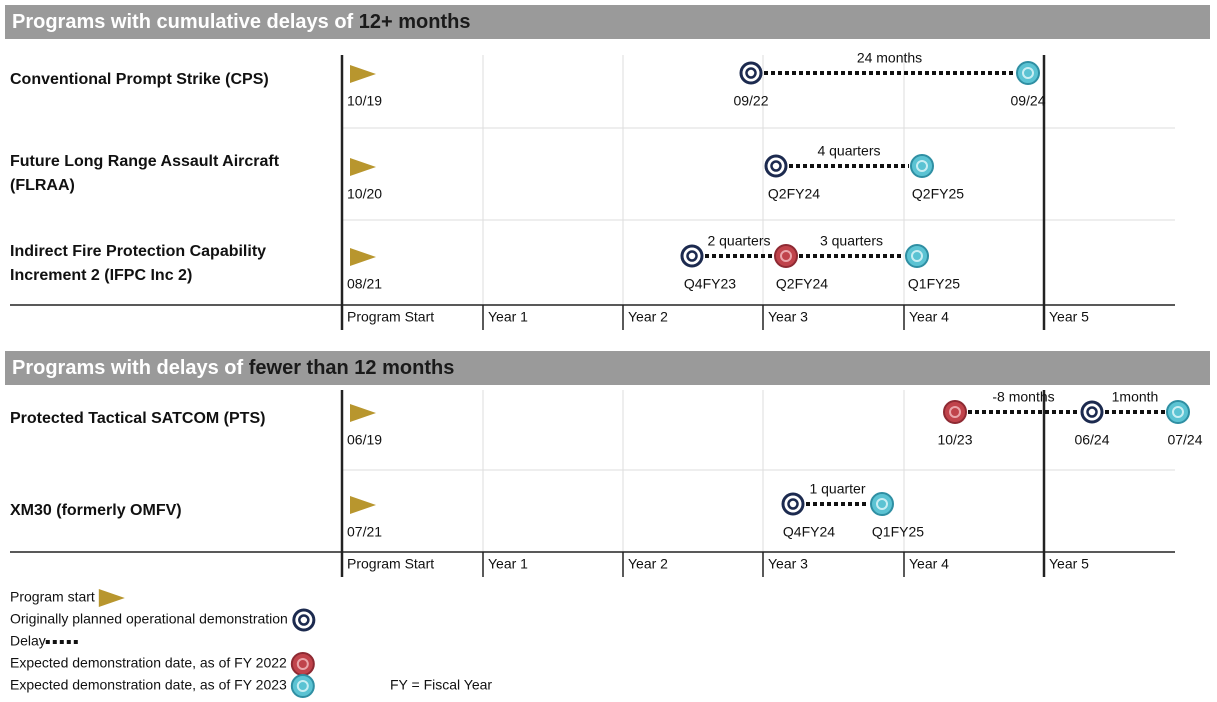 The image size is (1217, 702). I want to click on title-prefix: Programs with delays of, so click(130, 368).